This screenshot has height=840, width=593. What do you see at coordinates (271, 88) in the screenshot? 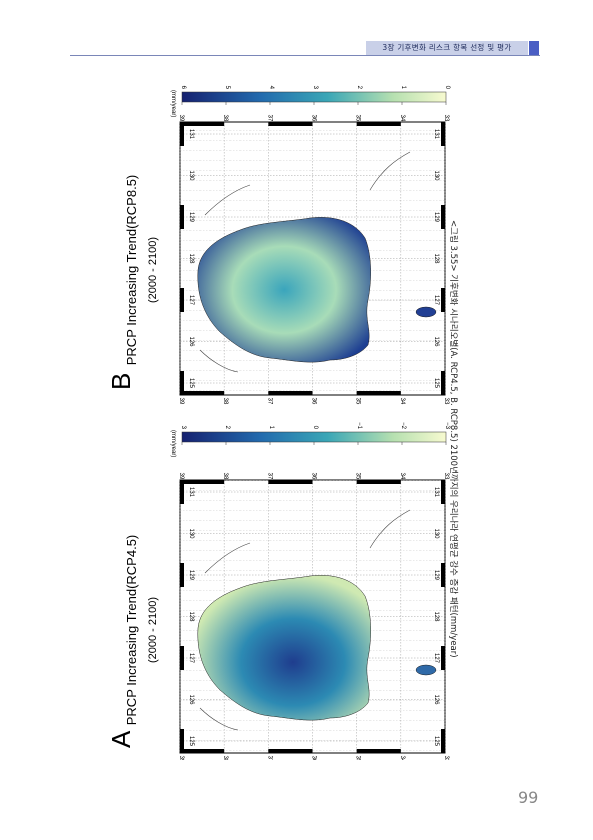
I see `colorbar-tick-label: 4` at bounding box center [271, 88].